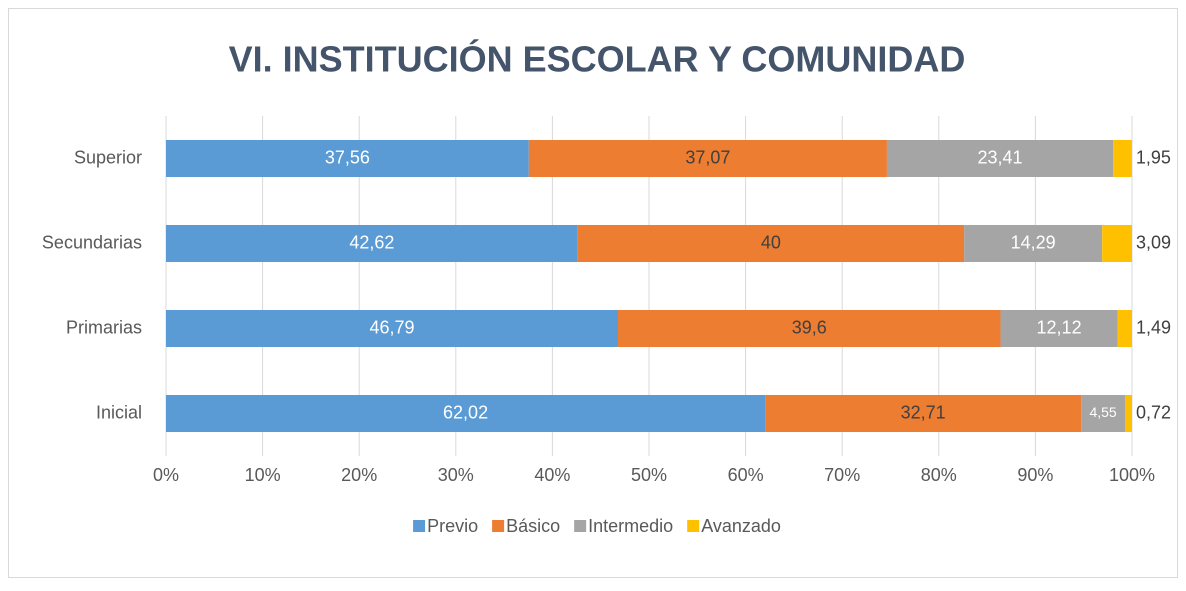  I want to click on legend-label: Avanzado, so click(741, 526).